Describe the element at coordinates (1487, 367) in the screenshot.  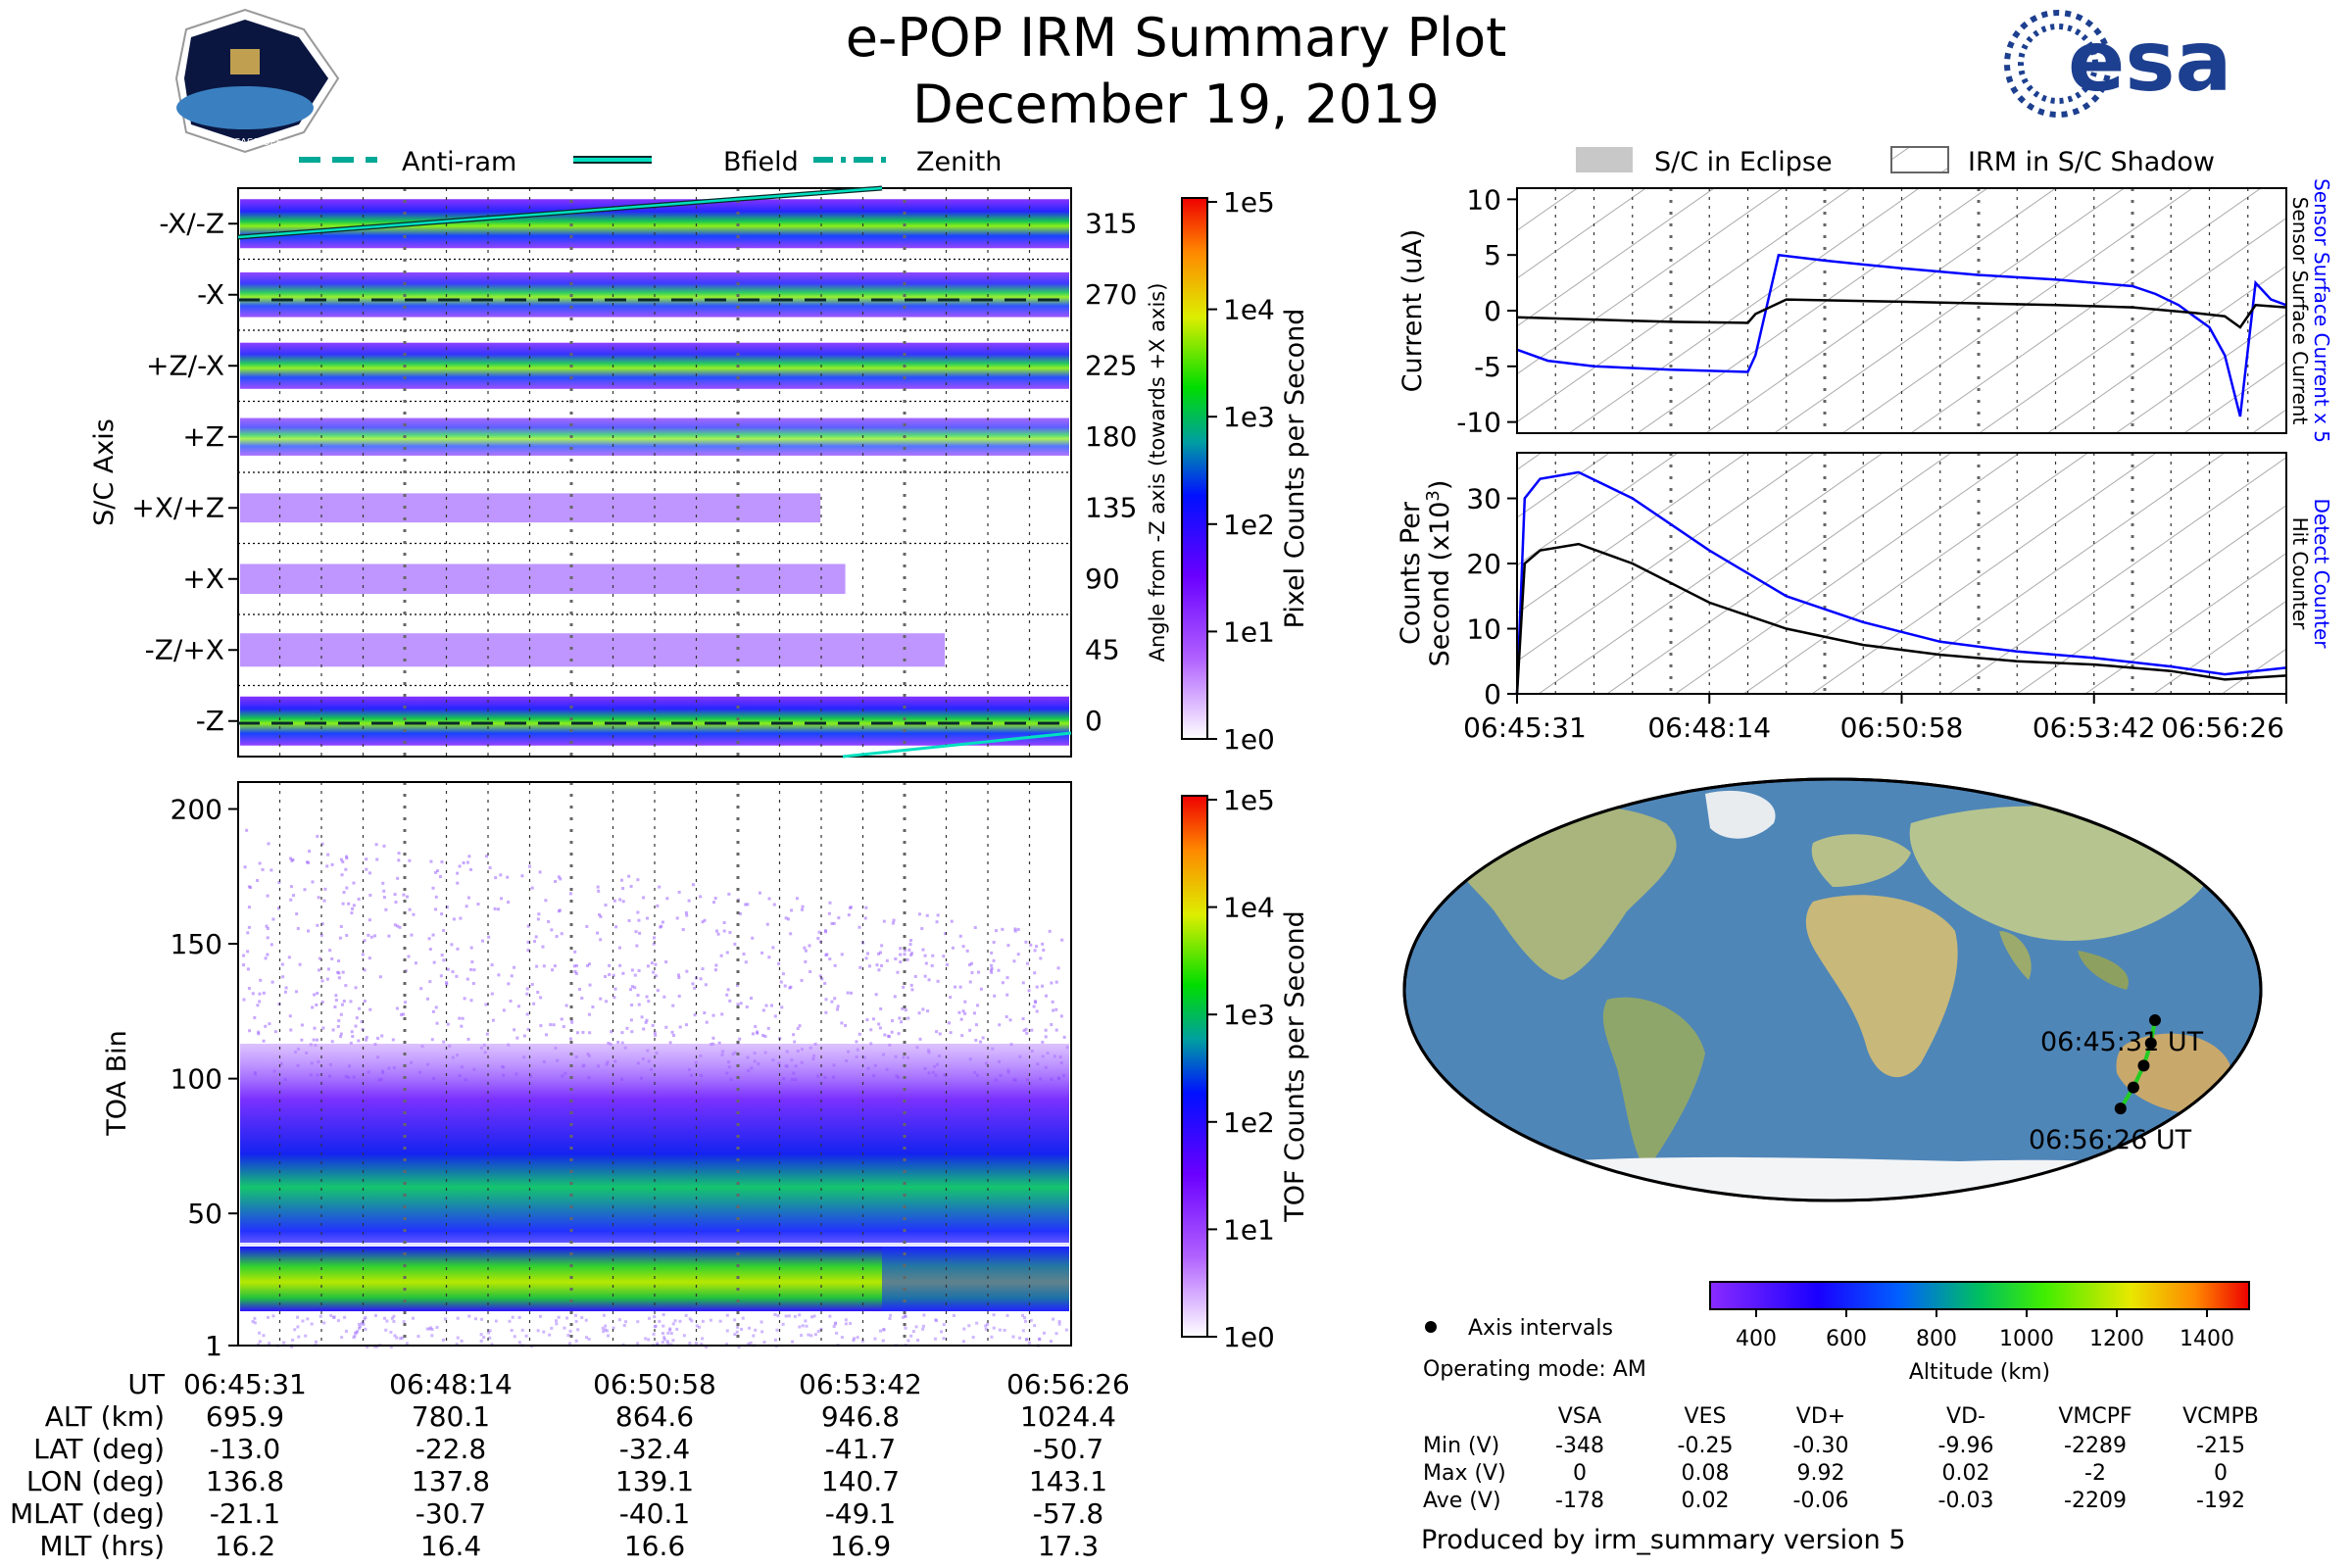
I see `line-panel-tick-label: -5` at that location.